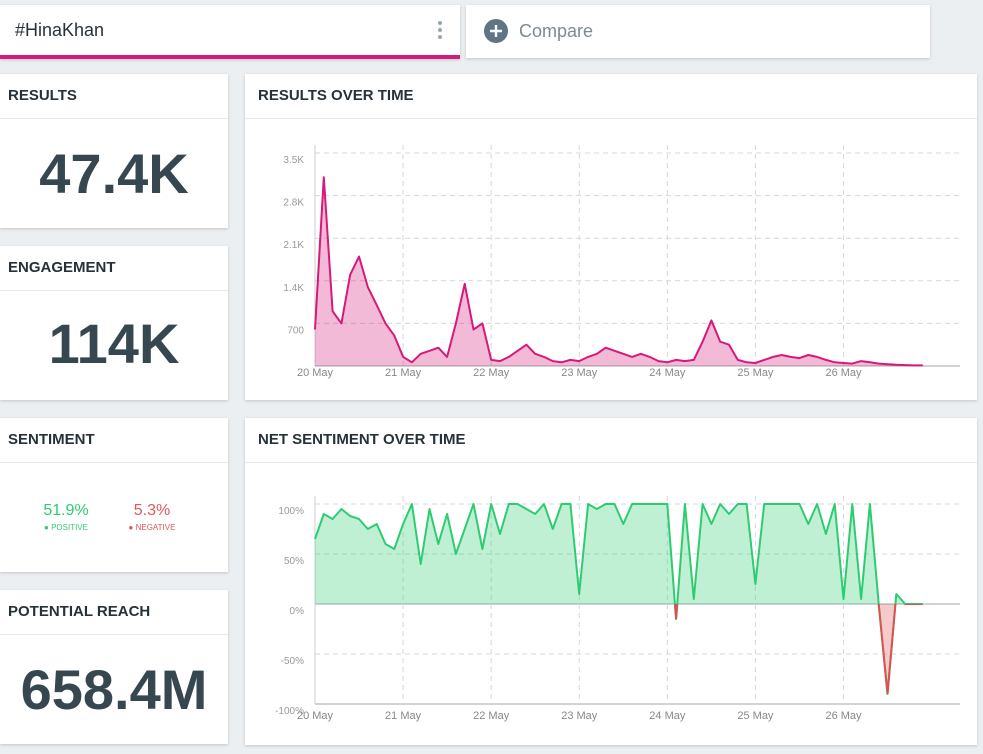  What do you see at coordinates (293, 288) in the screenshot?
I see `y-tick-label: 1.4K` at bounding box center [293, 288].